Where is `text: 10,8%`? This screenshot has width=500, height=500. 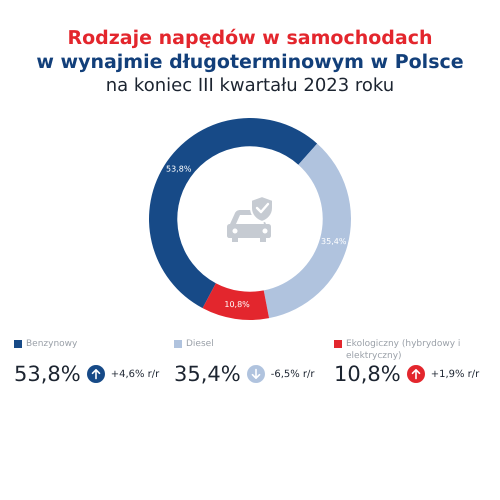
text: 10,8% is located at coordinates (367, 374).